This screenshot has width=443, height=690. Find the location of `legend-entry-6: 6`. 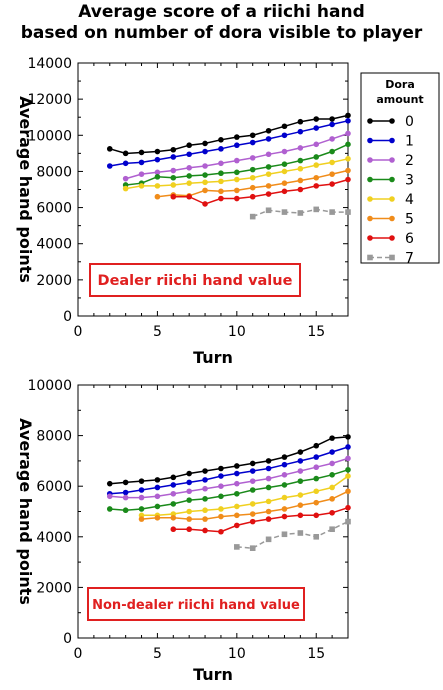

legend-entry-6: 6 is located at coordinates (390, 239).